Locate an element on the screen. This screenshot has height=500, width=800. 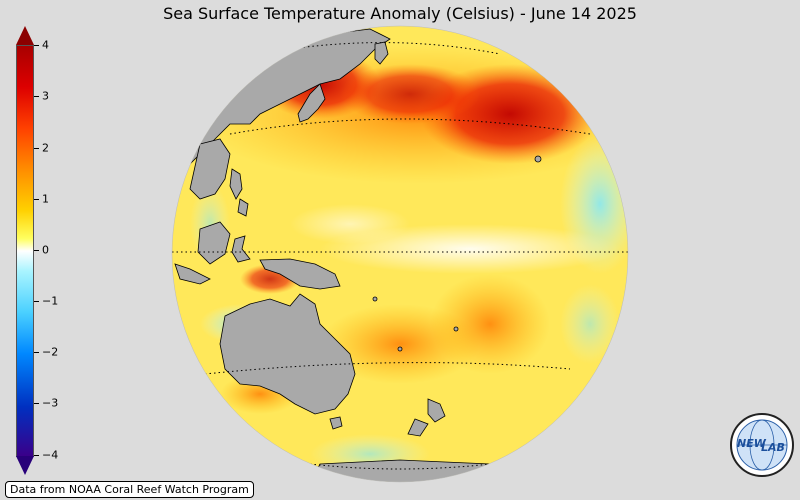
colorbar-tick-label: 4 is located at coordinates (45, 45).